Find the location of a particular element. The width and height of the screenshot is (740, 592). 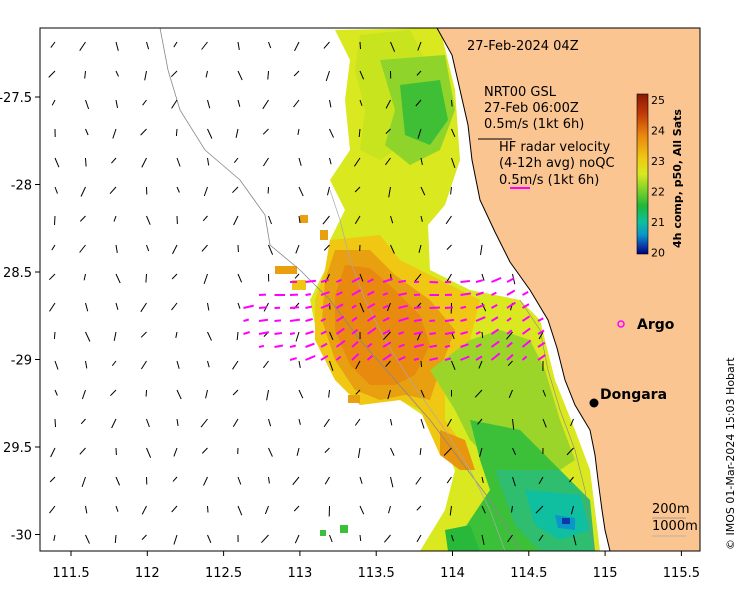

bathy-1000m: 1000m is located at coordinates (675, 526).